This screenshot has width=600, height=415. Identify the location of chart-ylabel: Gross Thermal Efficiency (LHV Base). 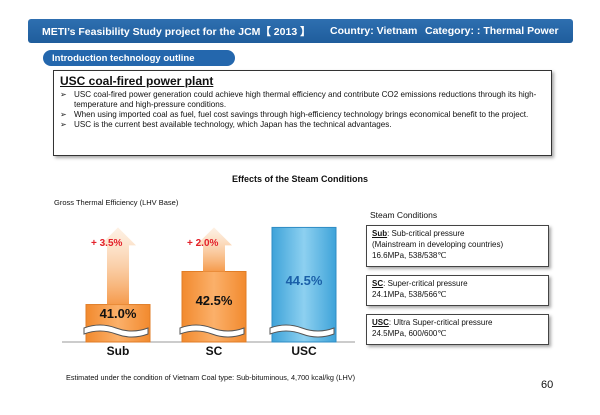
(116, 202).